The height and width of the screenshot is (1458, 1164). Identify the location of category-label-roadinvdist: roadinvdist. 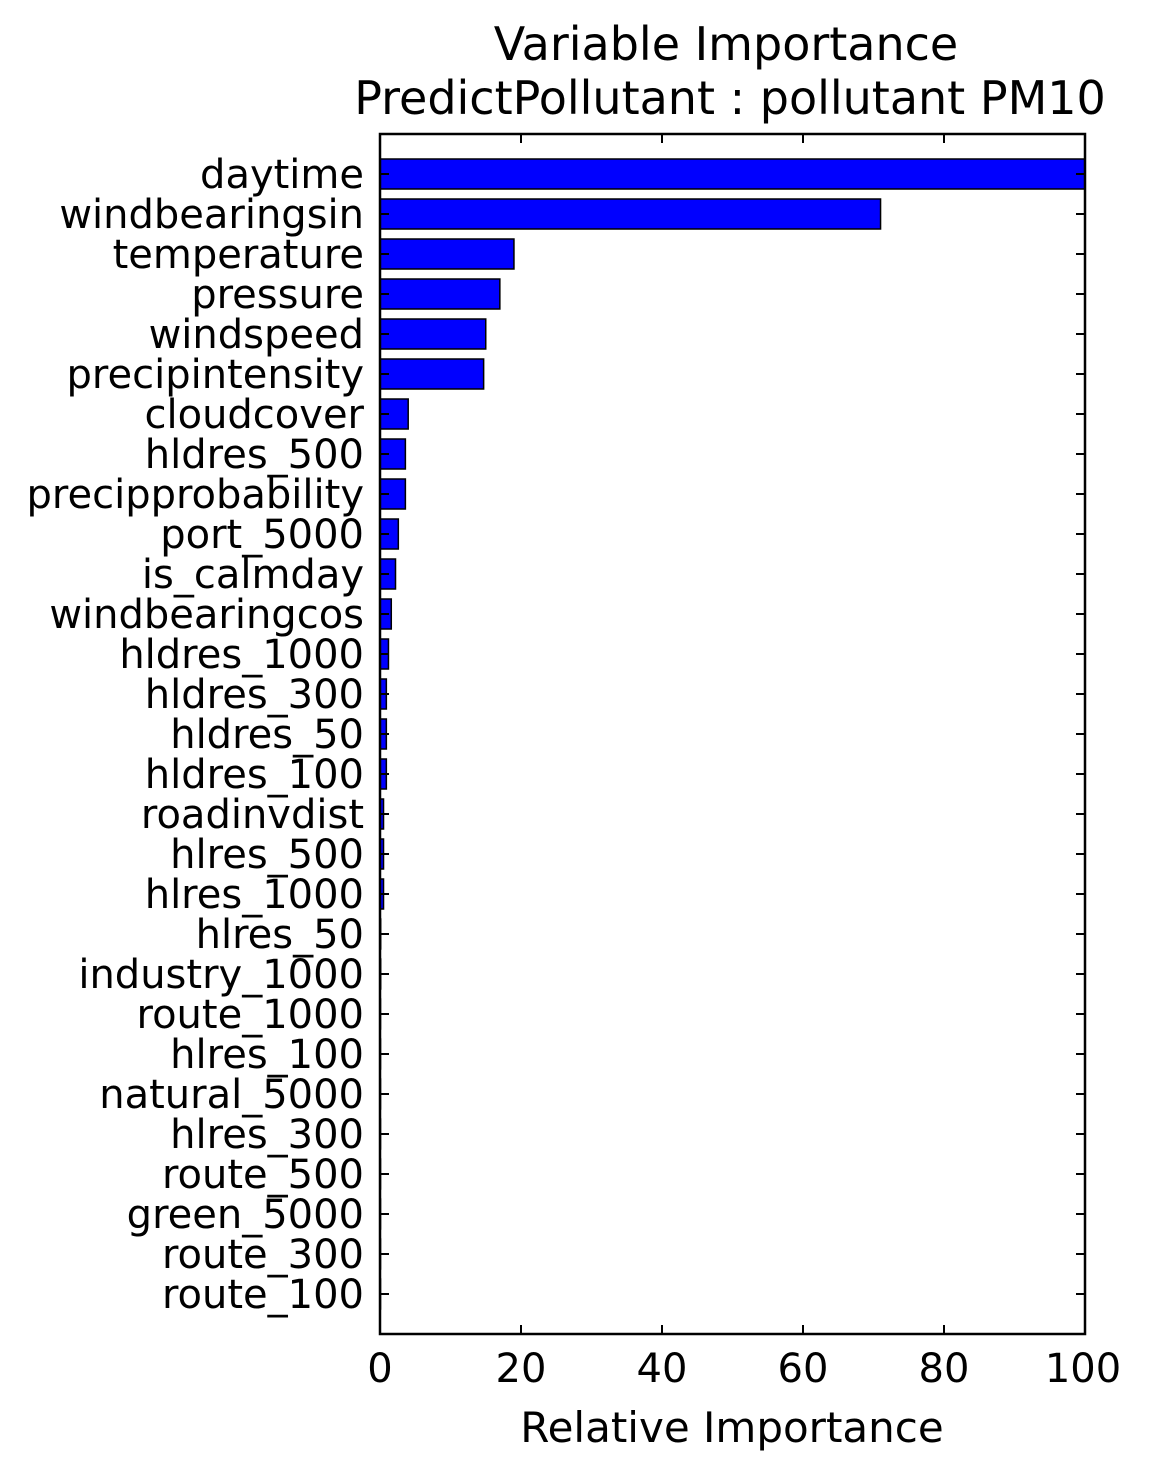
(252, 815).